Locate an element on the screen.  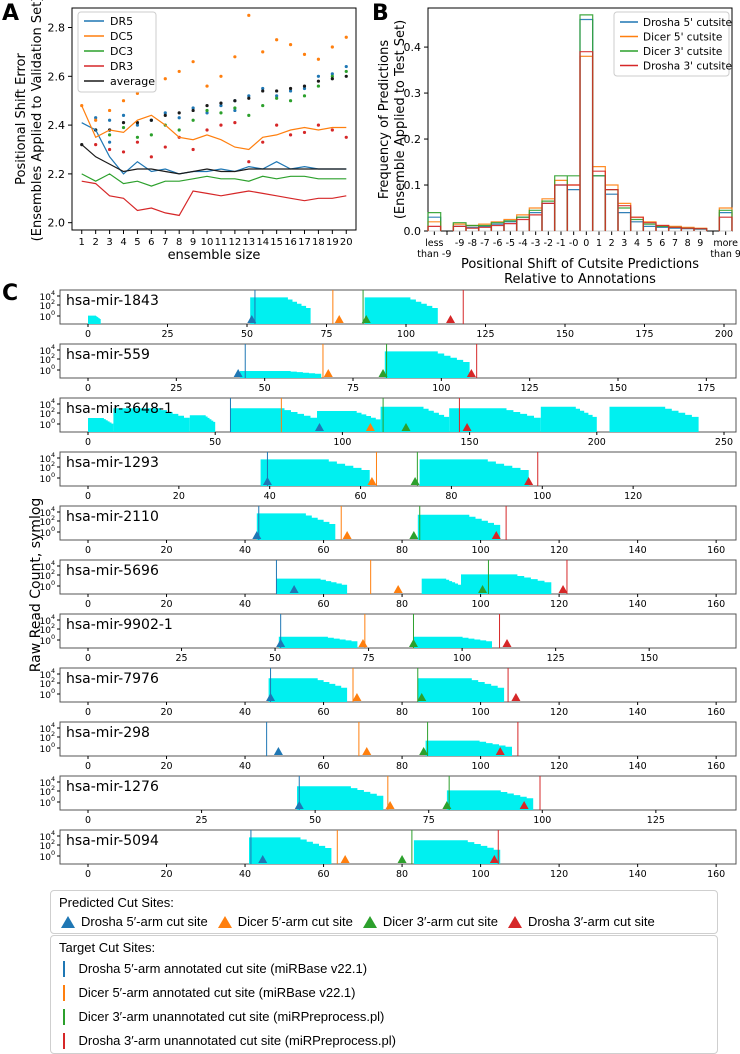
predicted-legend-label: Dicer 3′-arm cut site is located at coordinates (440, 921).